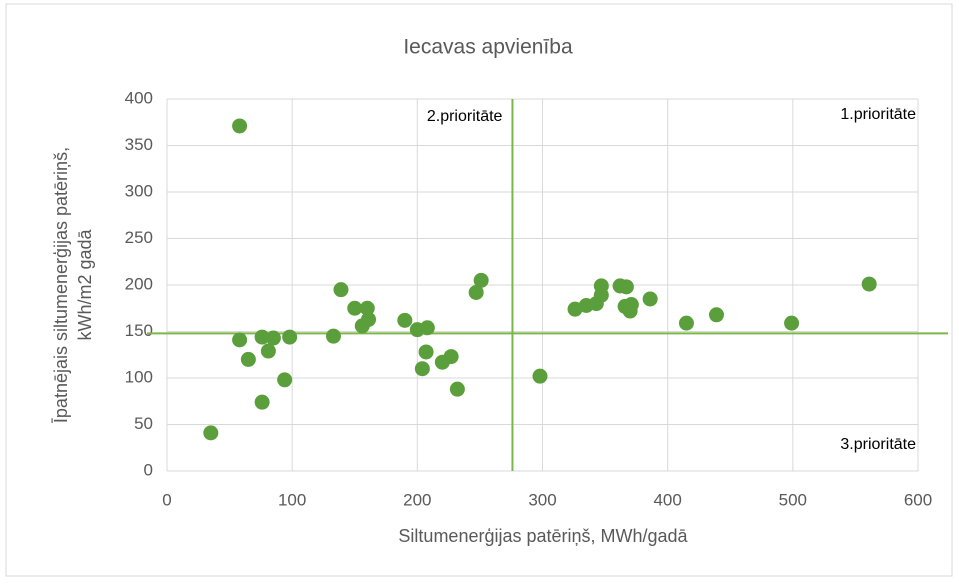 Image resolution: width=959 pixels, height=586 pixels. Describe the element at coordinates (878, 114) in the screenshot. I see `annotation: 1.prioritāte` at that location.